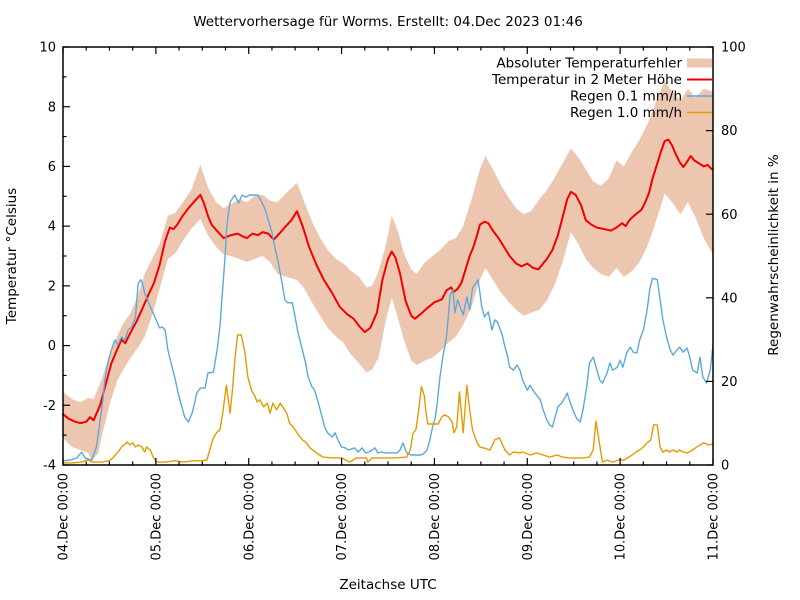 The height and width of the screenshot is (600, 800). Describe the element at coordinates (725, 466) in the screenshot. I see `y-right-tick-label: 0` at that location.